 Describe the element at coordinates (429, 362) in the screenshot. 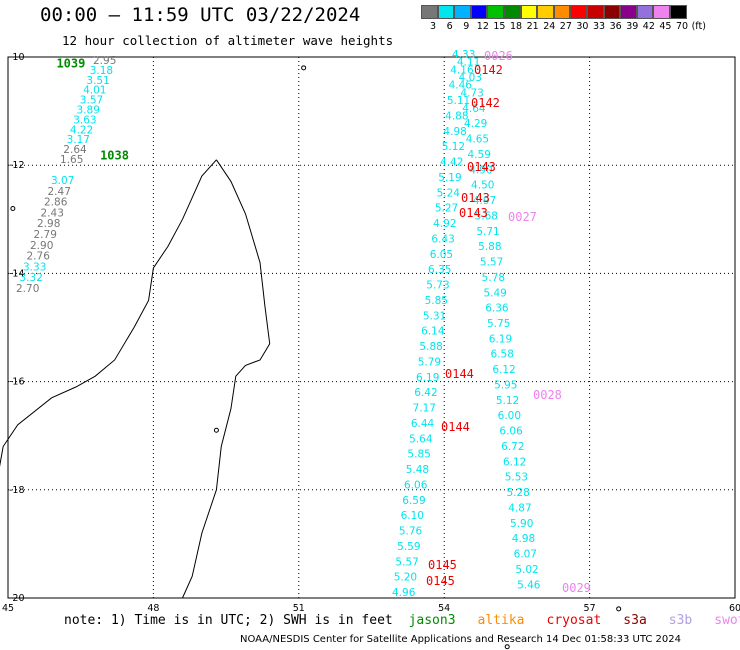

I see `wave-height-label: 5.79` at that location.